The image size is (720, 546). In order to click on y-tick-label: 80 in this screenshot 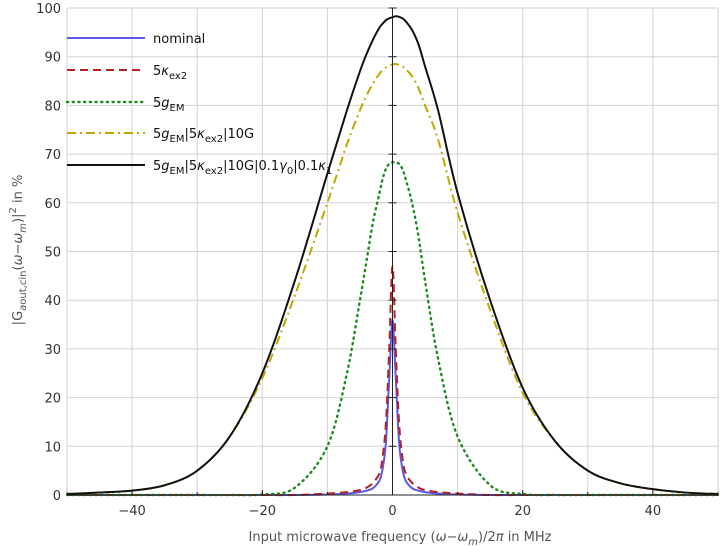, I will do `click(52, 106)`.